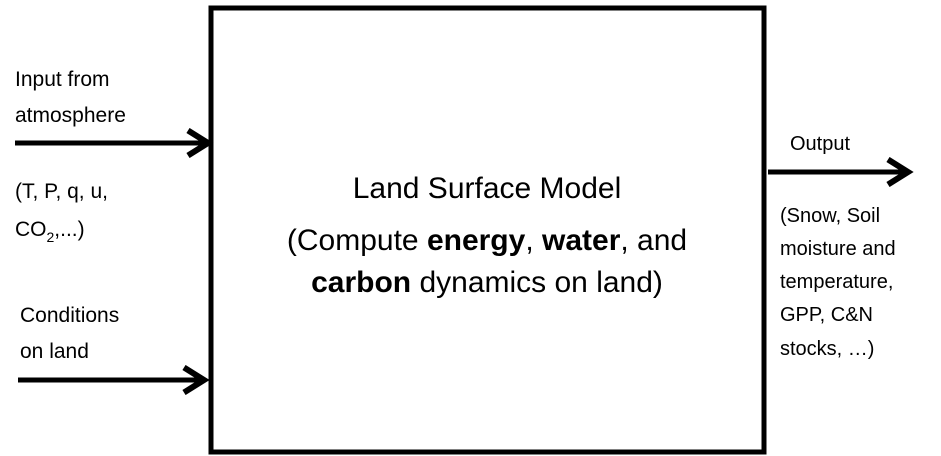 This screenshot has width=941, height=456. I want to click on output-label: Output, so click(820, 144).